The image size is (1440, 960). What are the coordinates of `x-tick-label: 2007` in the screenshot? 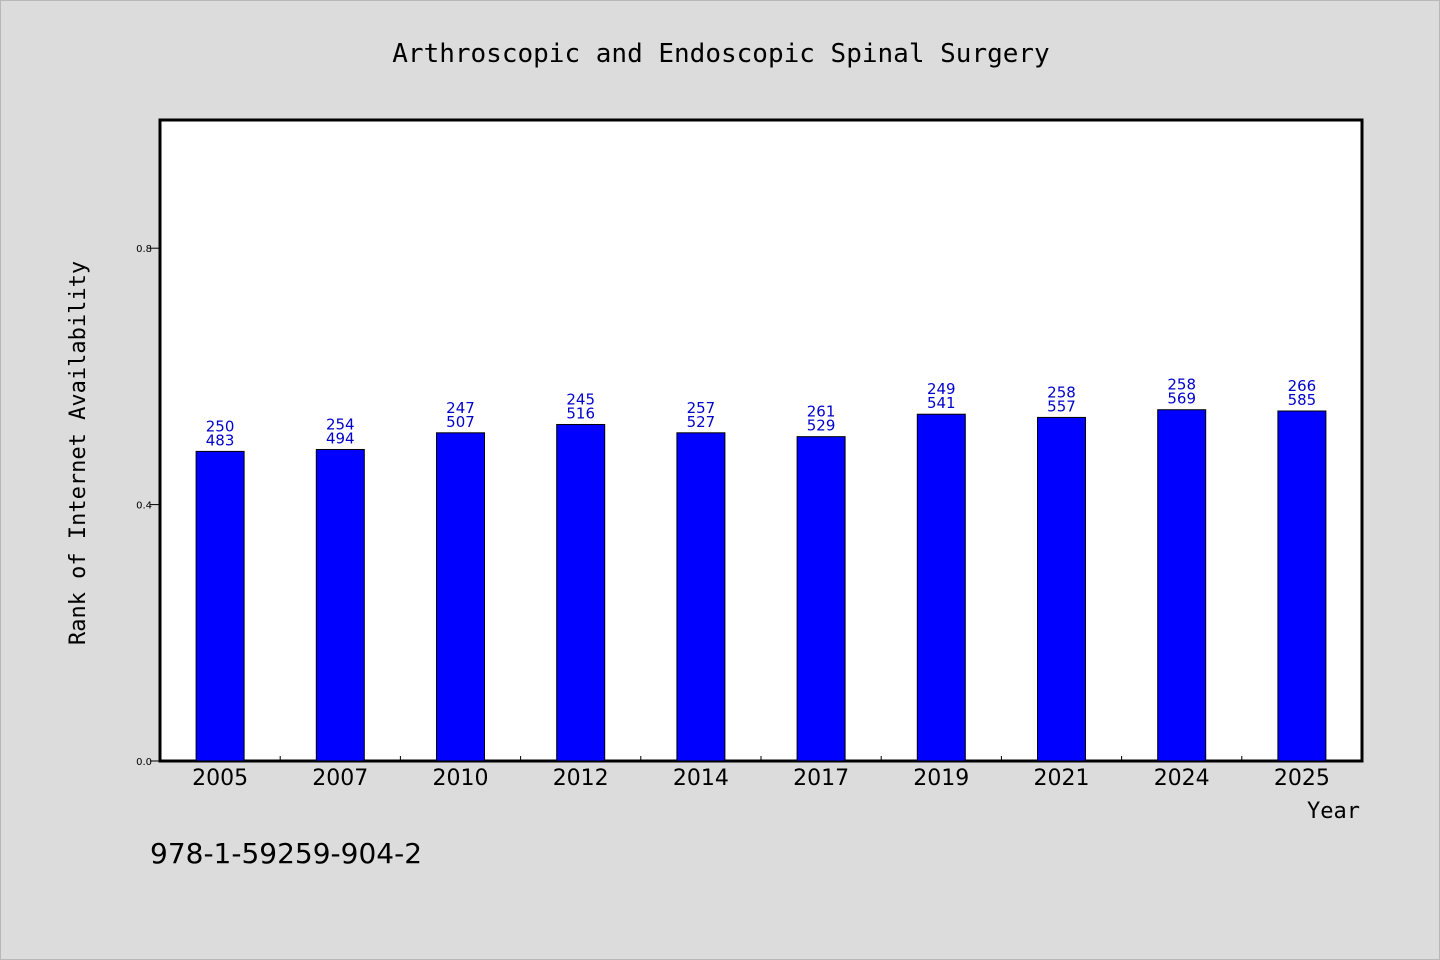 It's located at (340, 778).